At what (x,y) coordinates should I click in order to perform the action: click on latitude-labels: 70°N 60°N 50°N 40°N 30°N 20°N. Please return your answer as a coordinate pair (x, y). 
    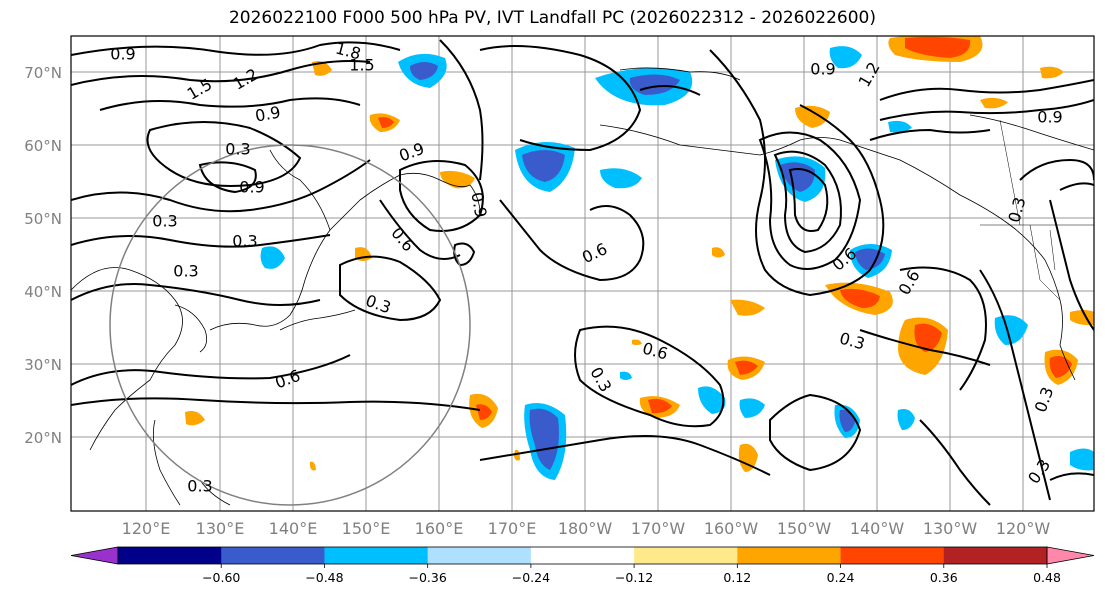
    Looking at the image, I should click on (43, 255).